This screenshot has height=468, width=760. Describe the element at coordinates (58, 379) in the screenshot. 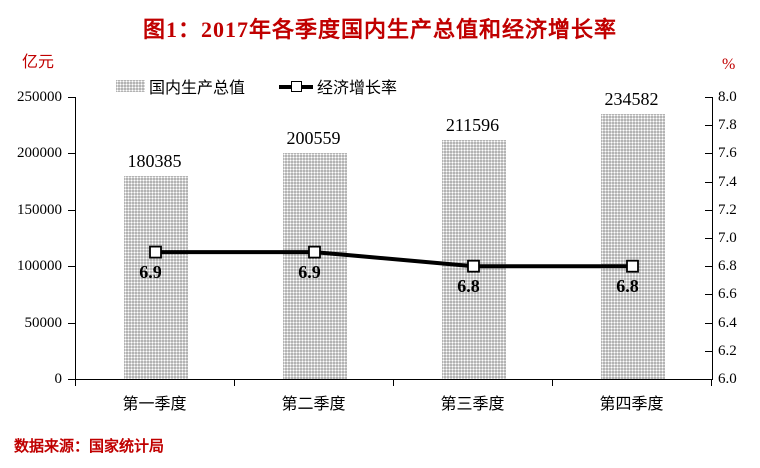

I see `left-axis-tick-label: 0` at that location.